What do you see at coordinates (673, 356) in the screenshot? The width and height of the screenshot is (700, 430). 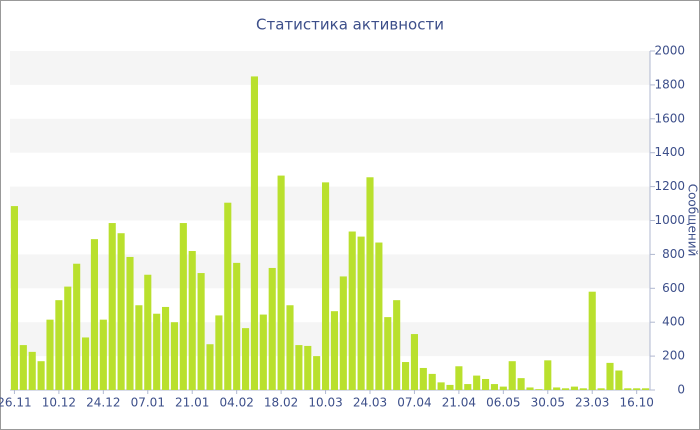 I see `y-tick-label: 200` at bounding box center [673, 356].